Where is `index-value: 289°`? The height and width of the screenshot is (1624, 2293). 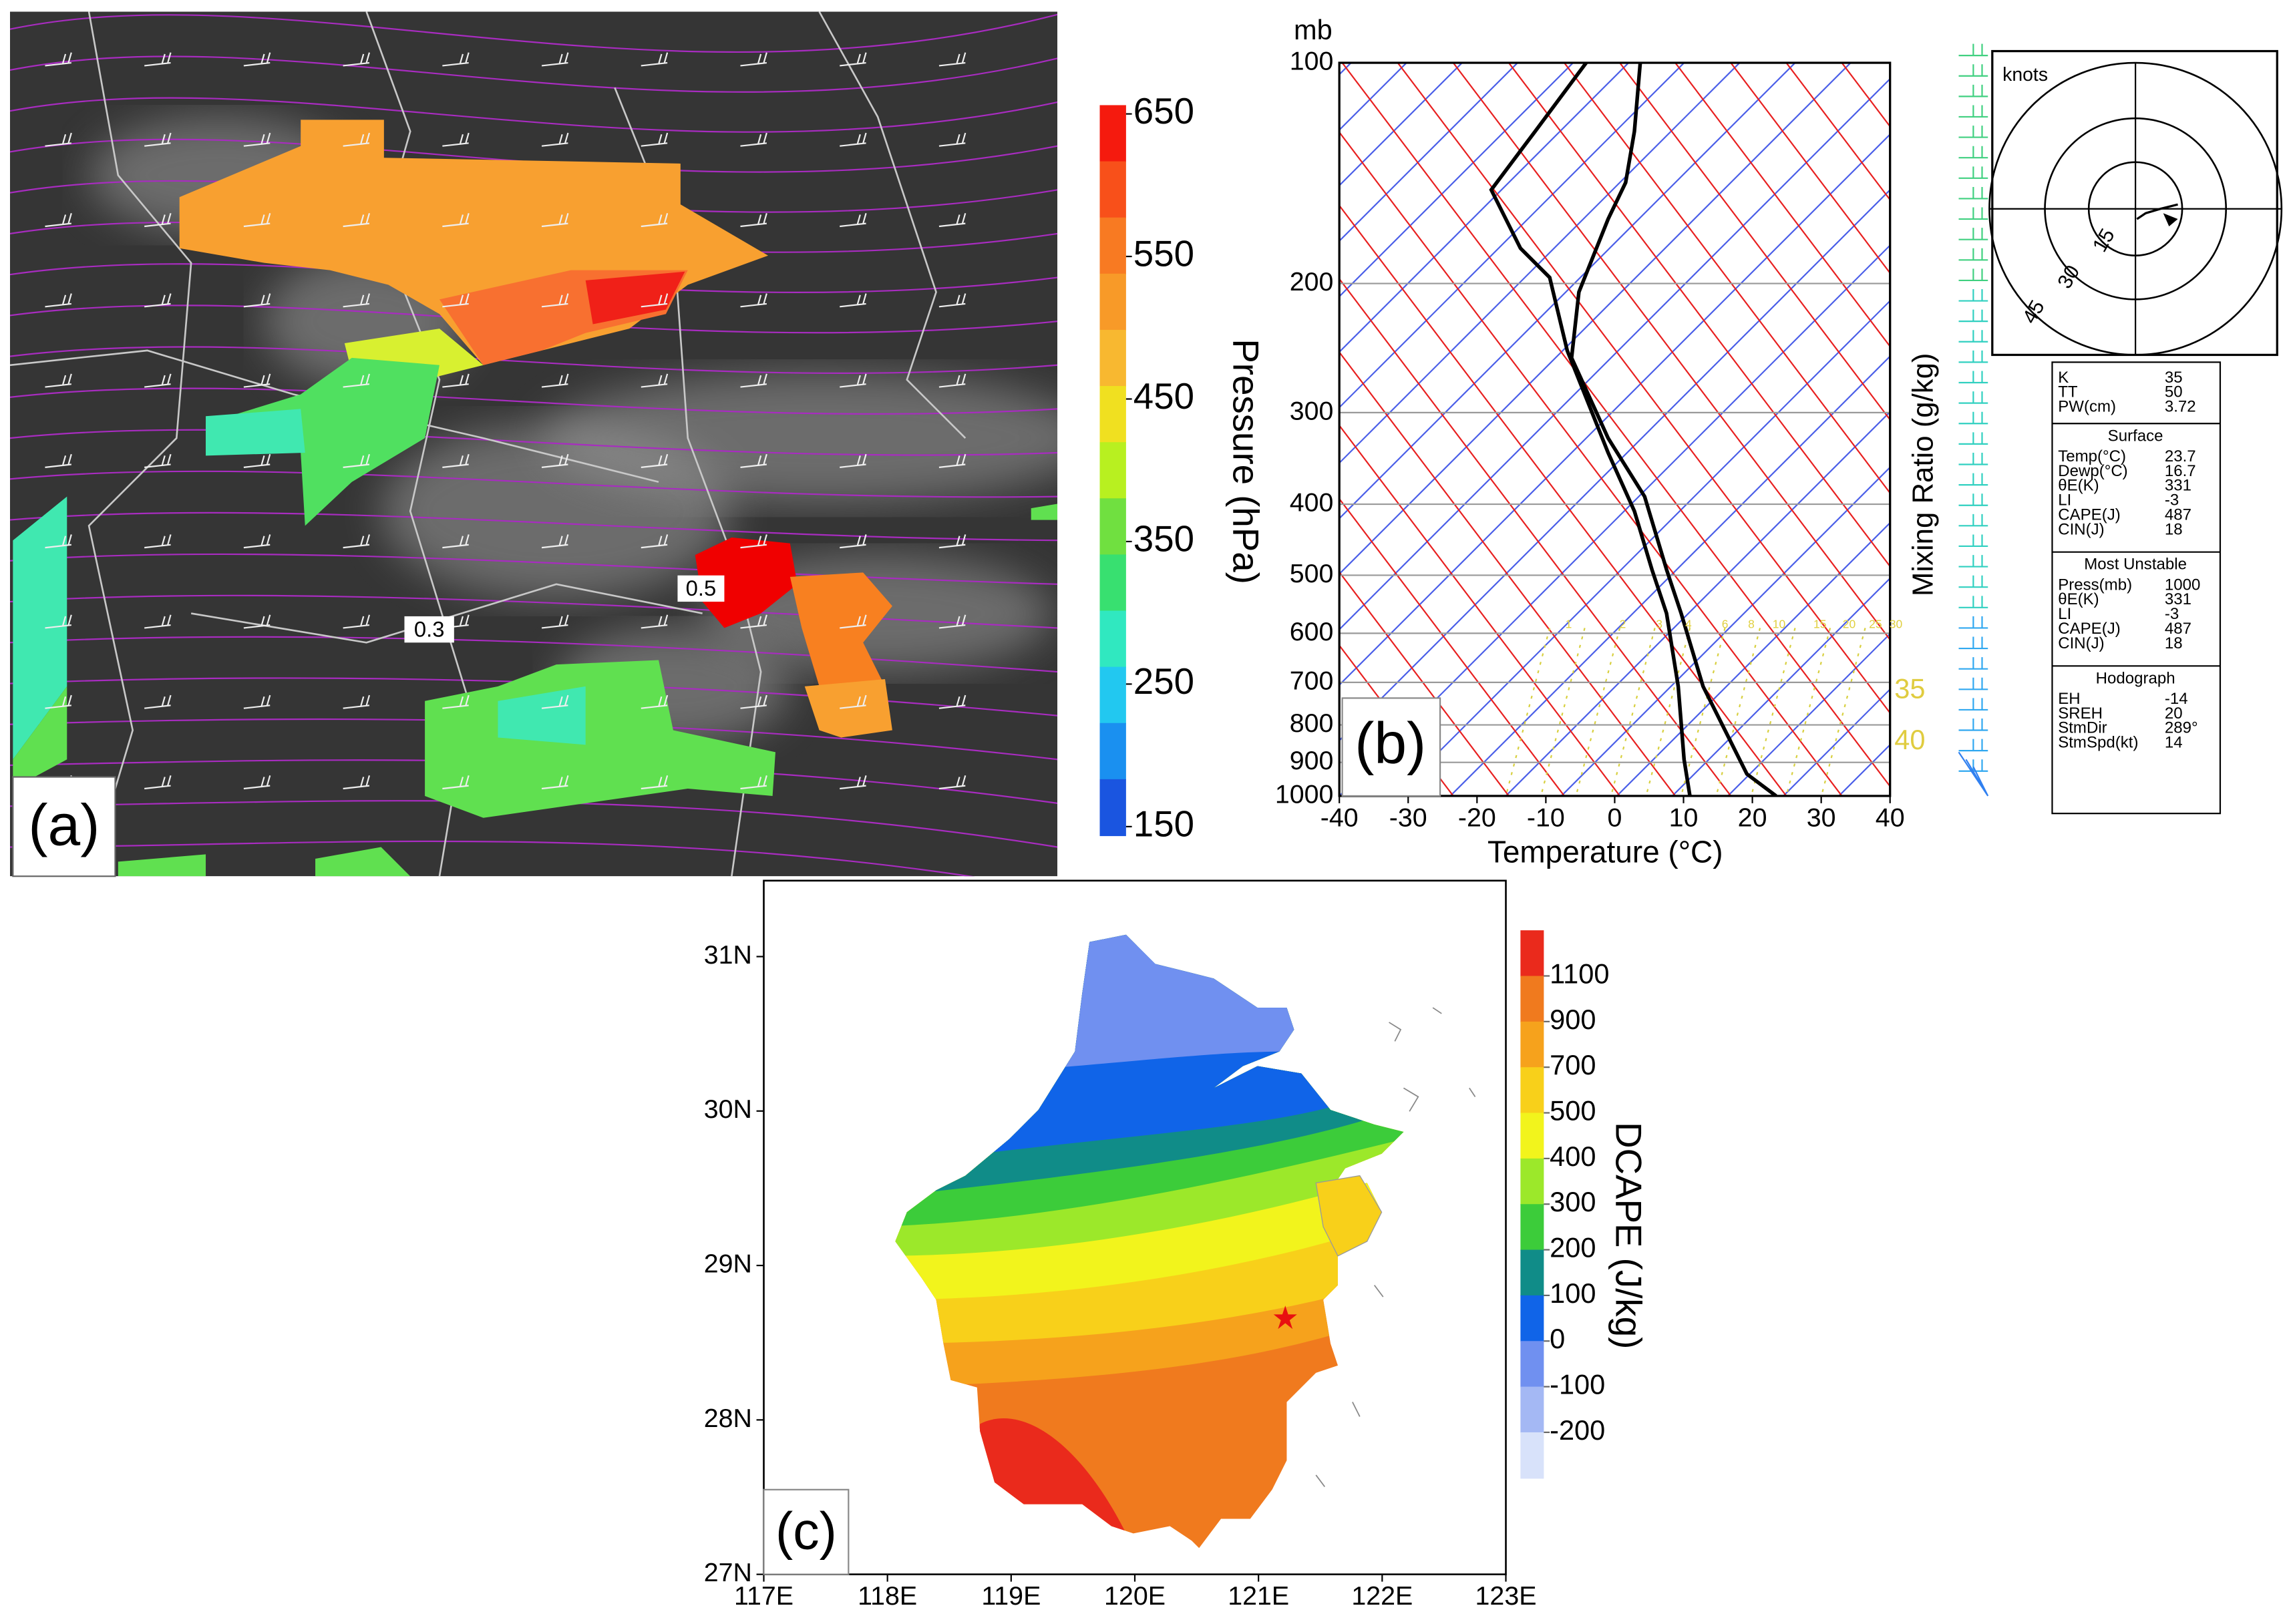 index-value: 289° is located at coordinates (2181, 728).